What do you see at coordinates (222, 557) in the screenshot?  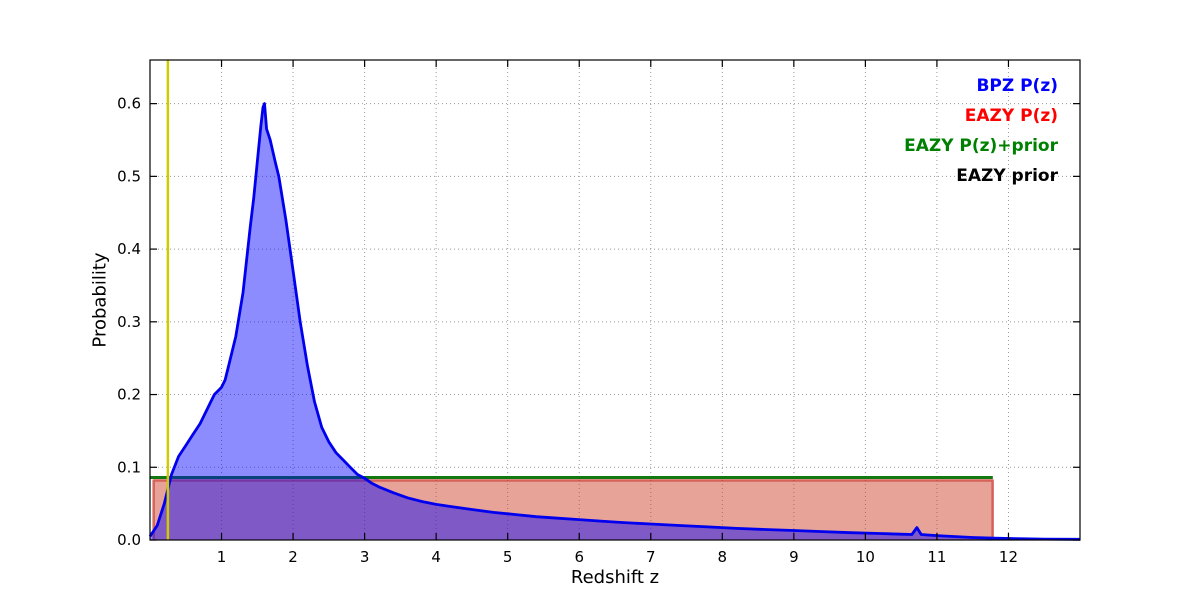 I see `x-tick-label: 1` at bounding box center [222, 557].